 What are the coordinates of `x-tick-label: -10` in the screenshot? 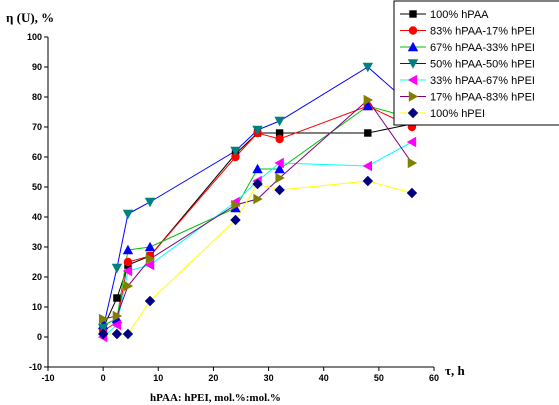 It's located at (47, 378).